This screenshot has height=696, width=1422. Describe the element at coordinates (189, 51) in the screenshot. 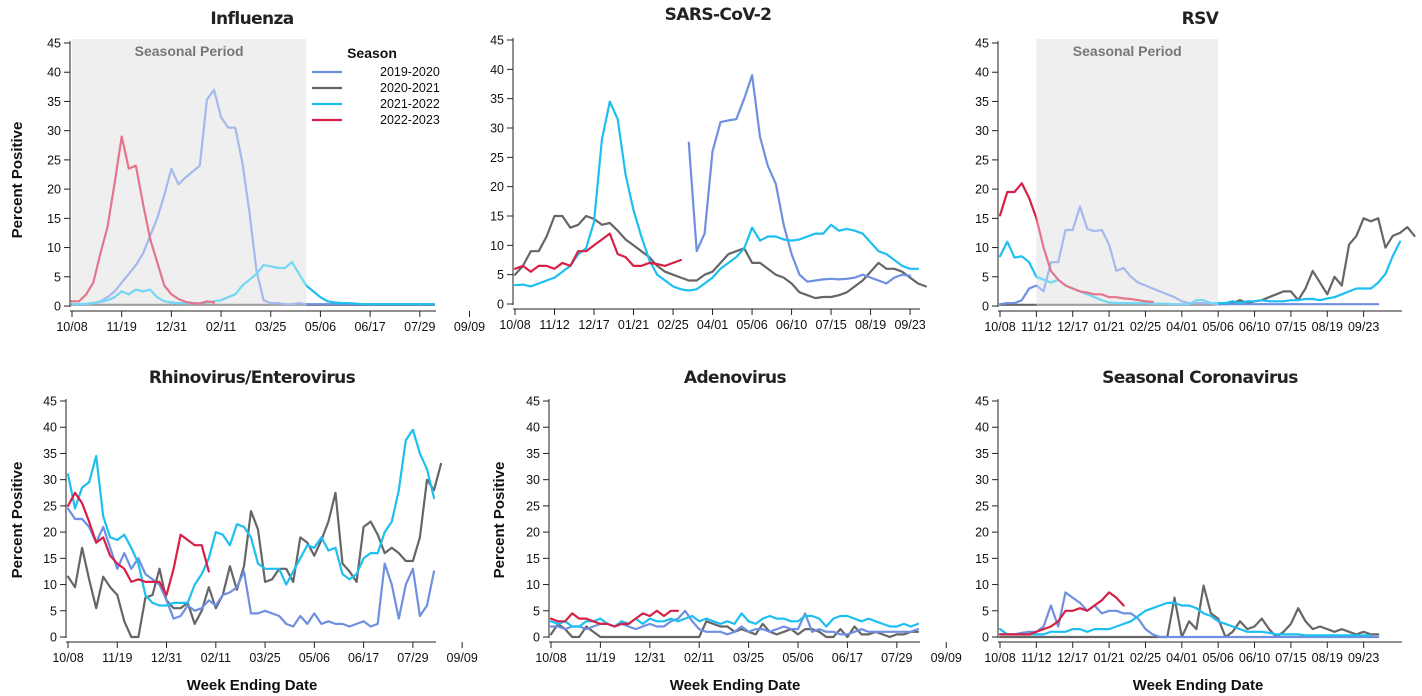

I see `seasonal-period-label: Seasonal Period` at that location.